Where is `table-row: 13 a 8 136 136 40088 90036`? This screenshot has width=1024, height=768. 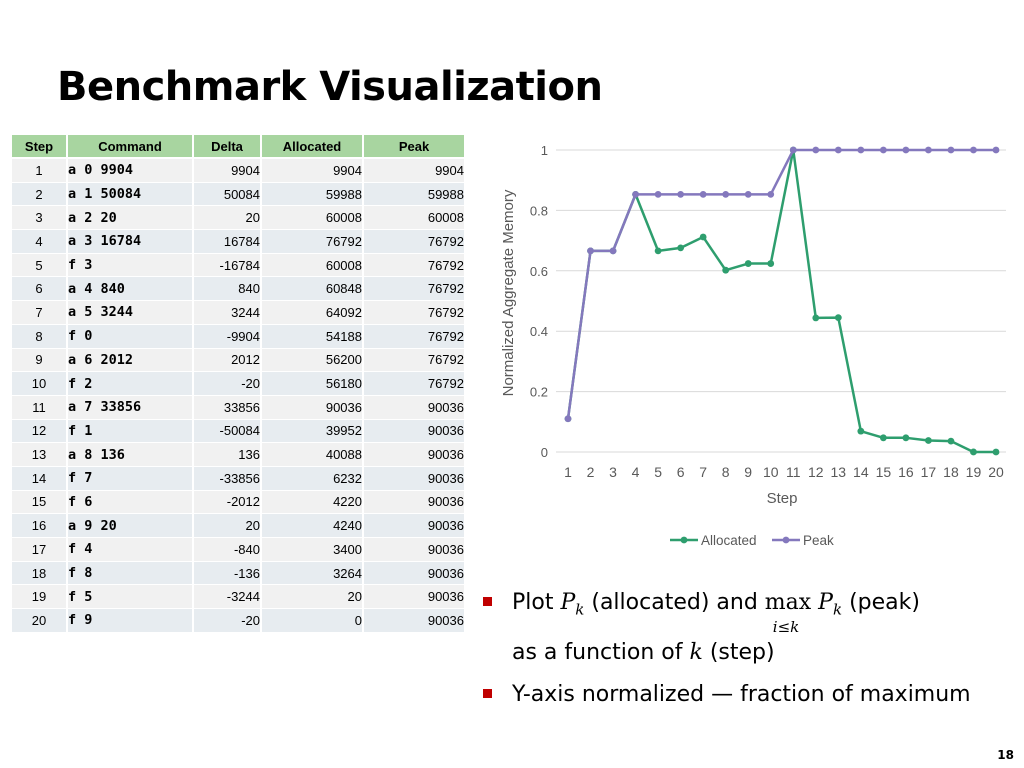 table-row: 13 a 8 136 136 40088 90036 is located at coordinates (239, 455).